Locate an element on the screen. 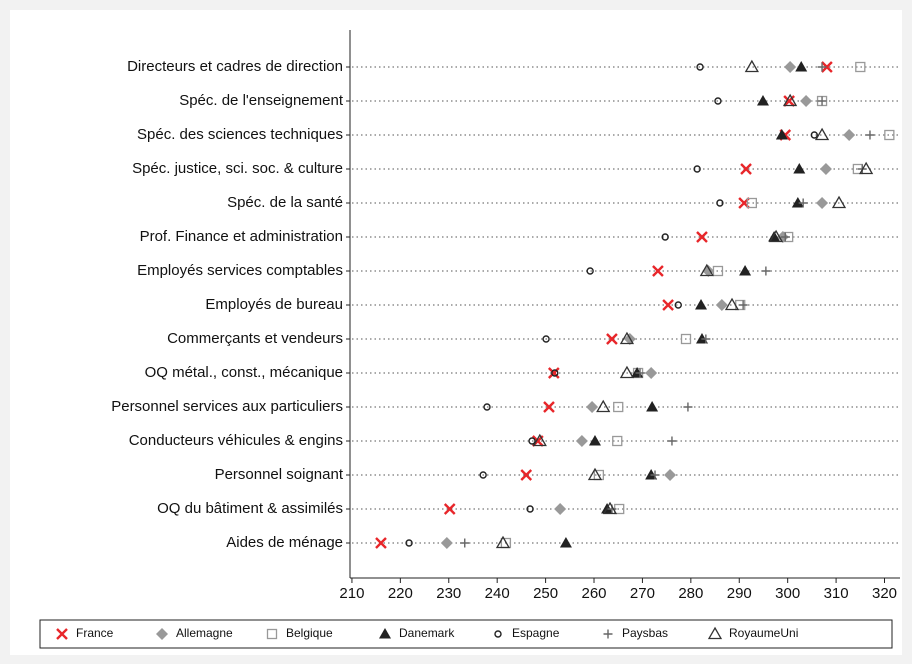 This screenshot has width=912, height=664. y-tick-label: Personnel services aux particuliers is located at coordinates (227, 406).